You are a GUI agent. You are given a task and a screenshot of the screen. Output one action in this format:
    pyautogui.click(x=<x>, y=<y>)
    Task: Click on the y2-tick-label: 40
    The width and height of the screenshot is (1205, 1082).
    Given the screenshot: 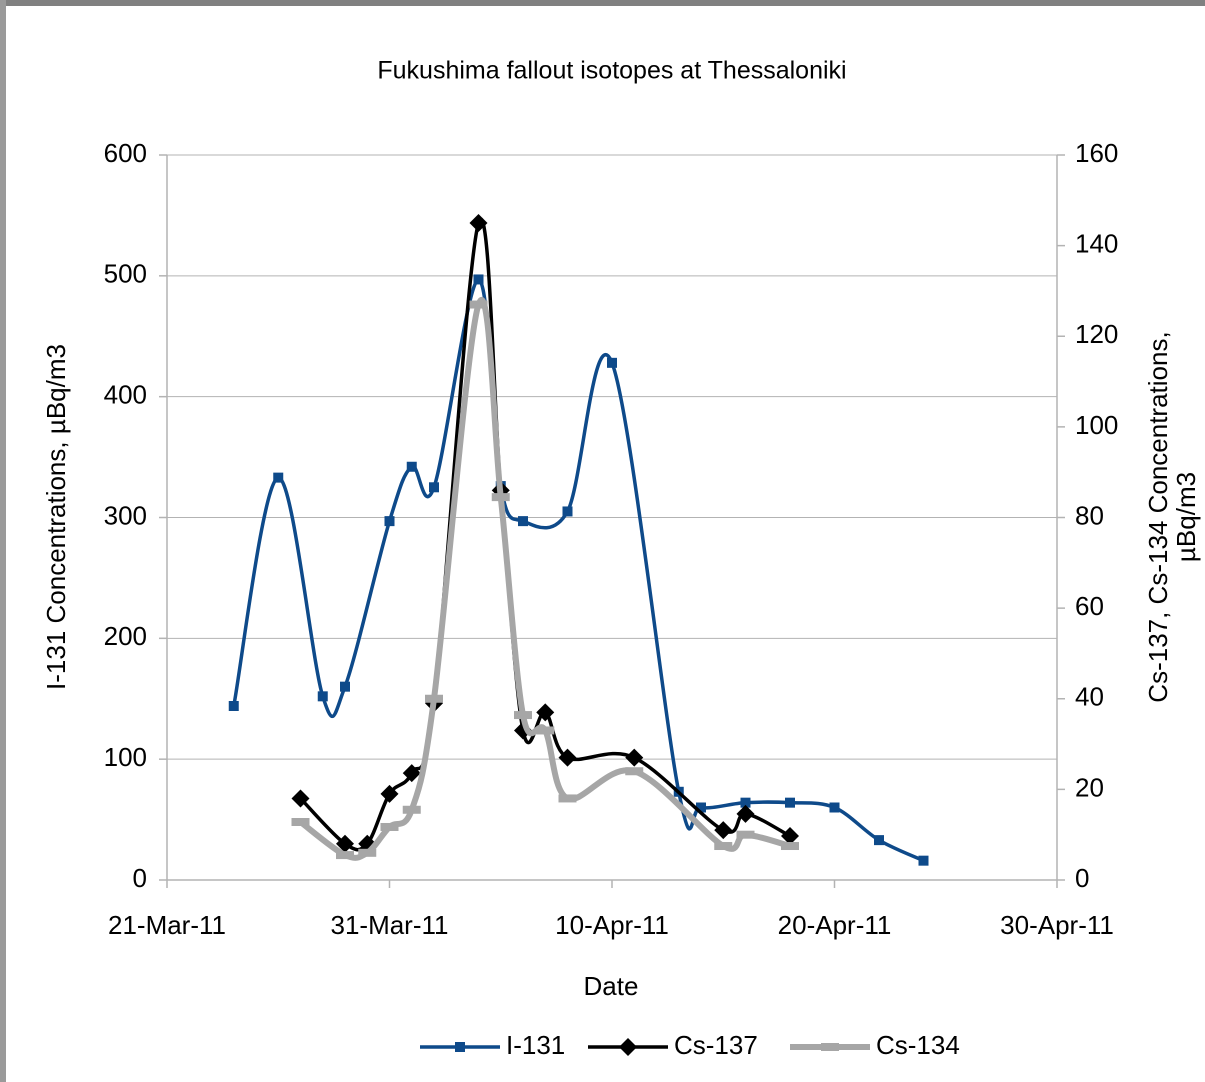 What is the action you would take?
    pyautogui.click(x=1089, y=697)
    